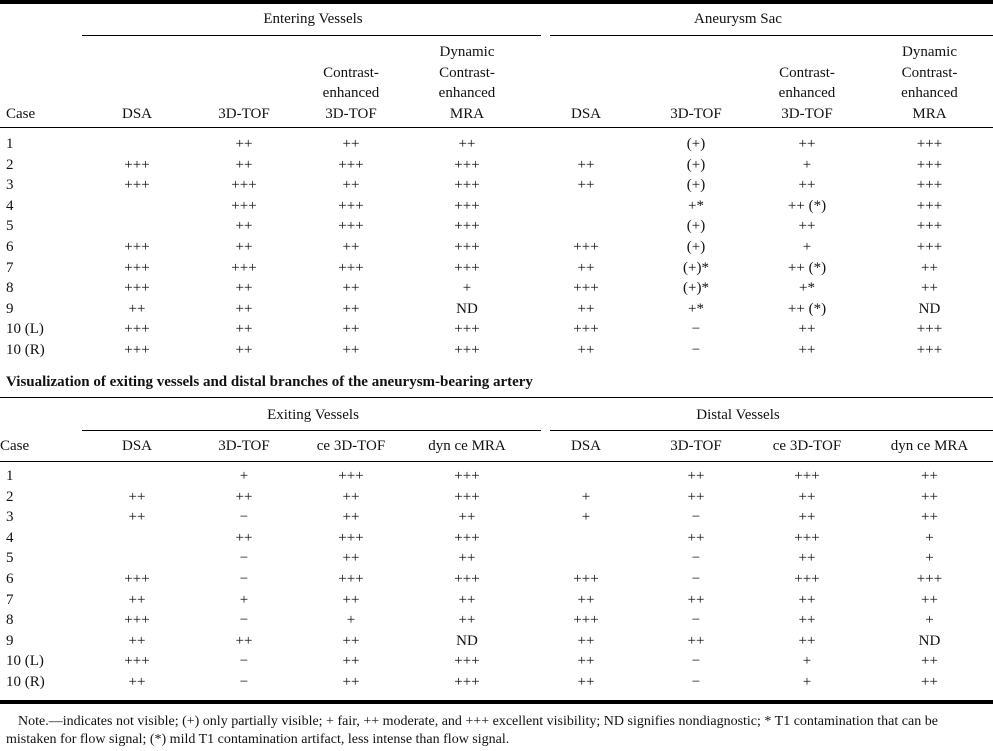  Describe the element at coordinates (311, 430) in the screenshot. I see `table2-group-rule-exiting` at that location.